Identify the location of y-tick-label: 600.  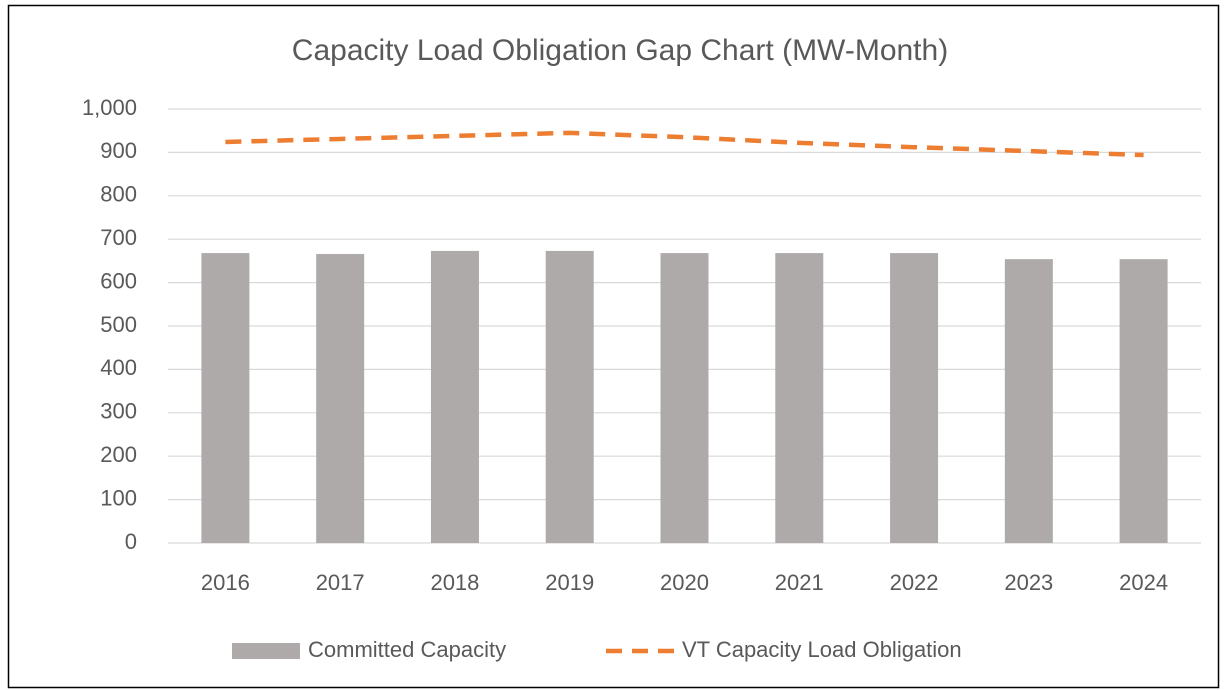
(118, 280).